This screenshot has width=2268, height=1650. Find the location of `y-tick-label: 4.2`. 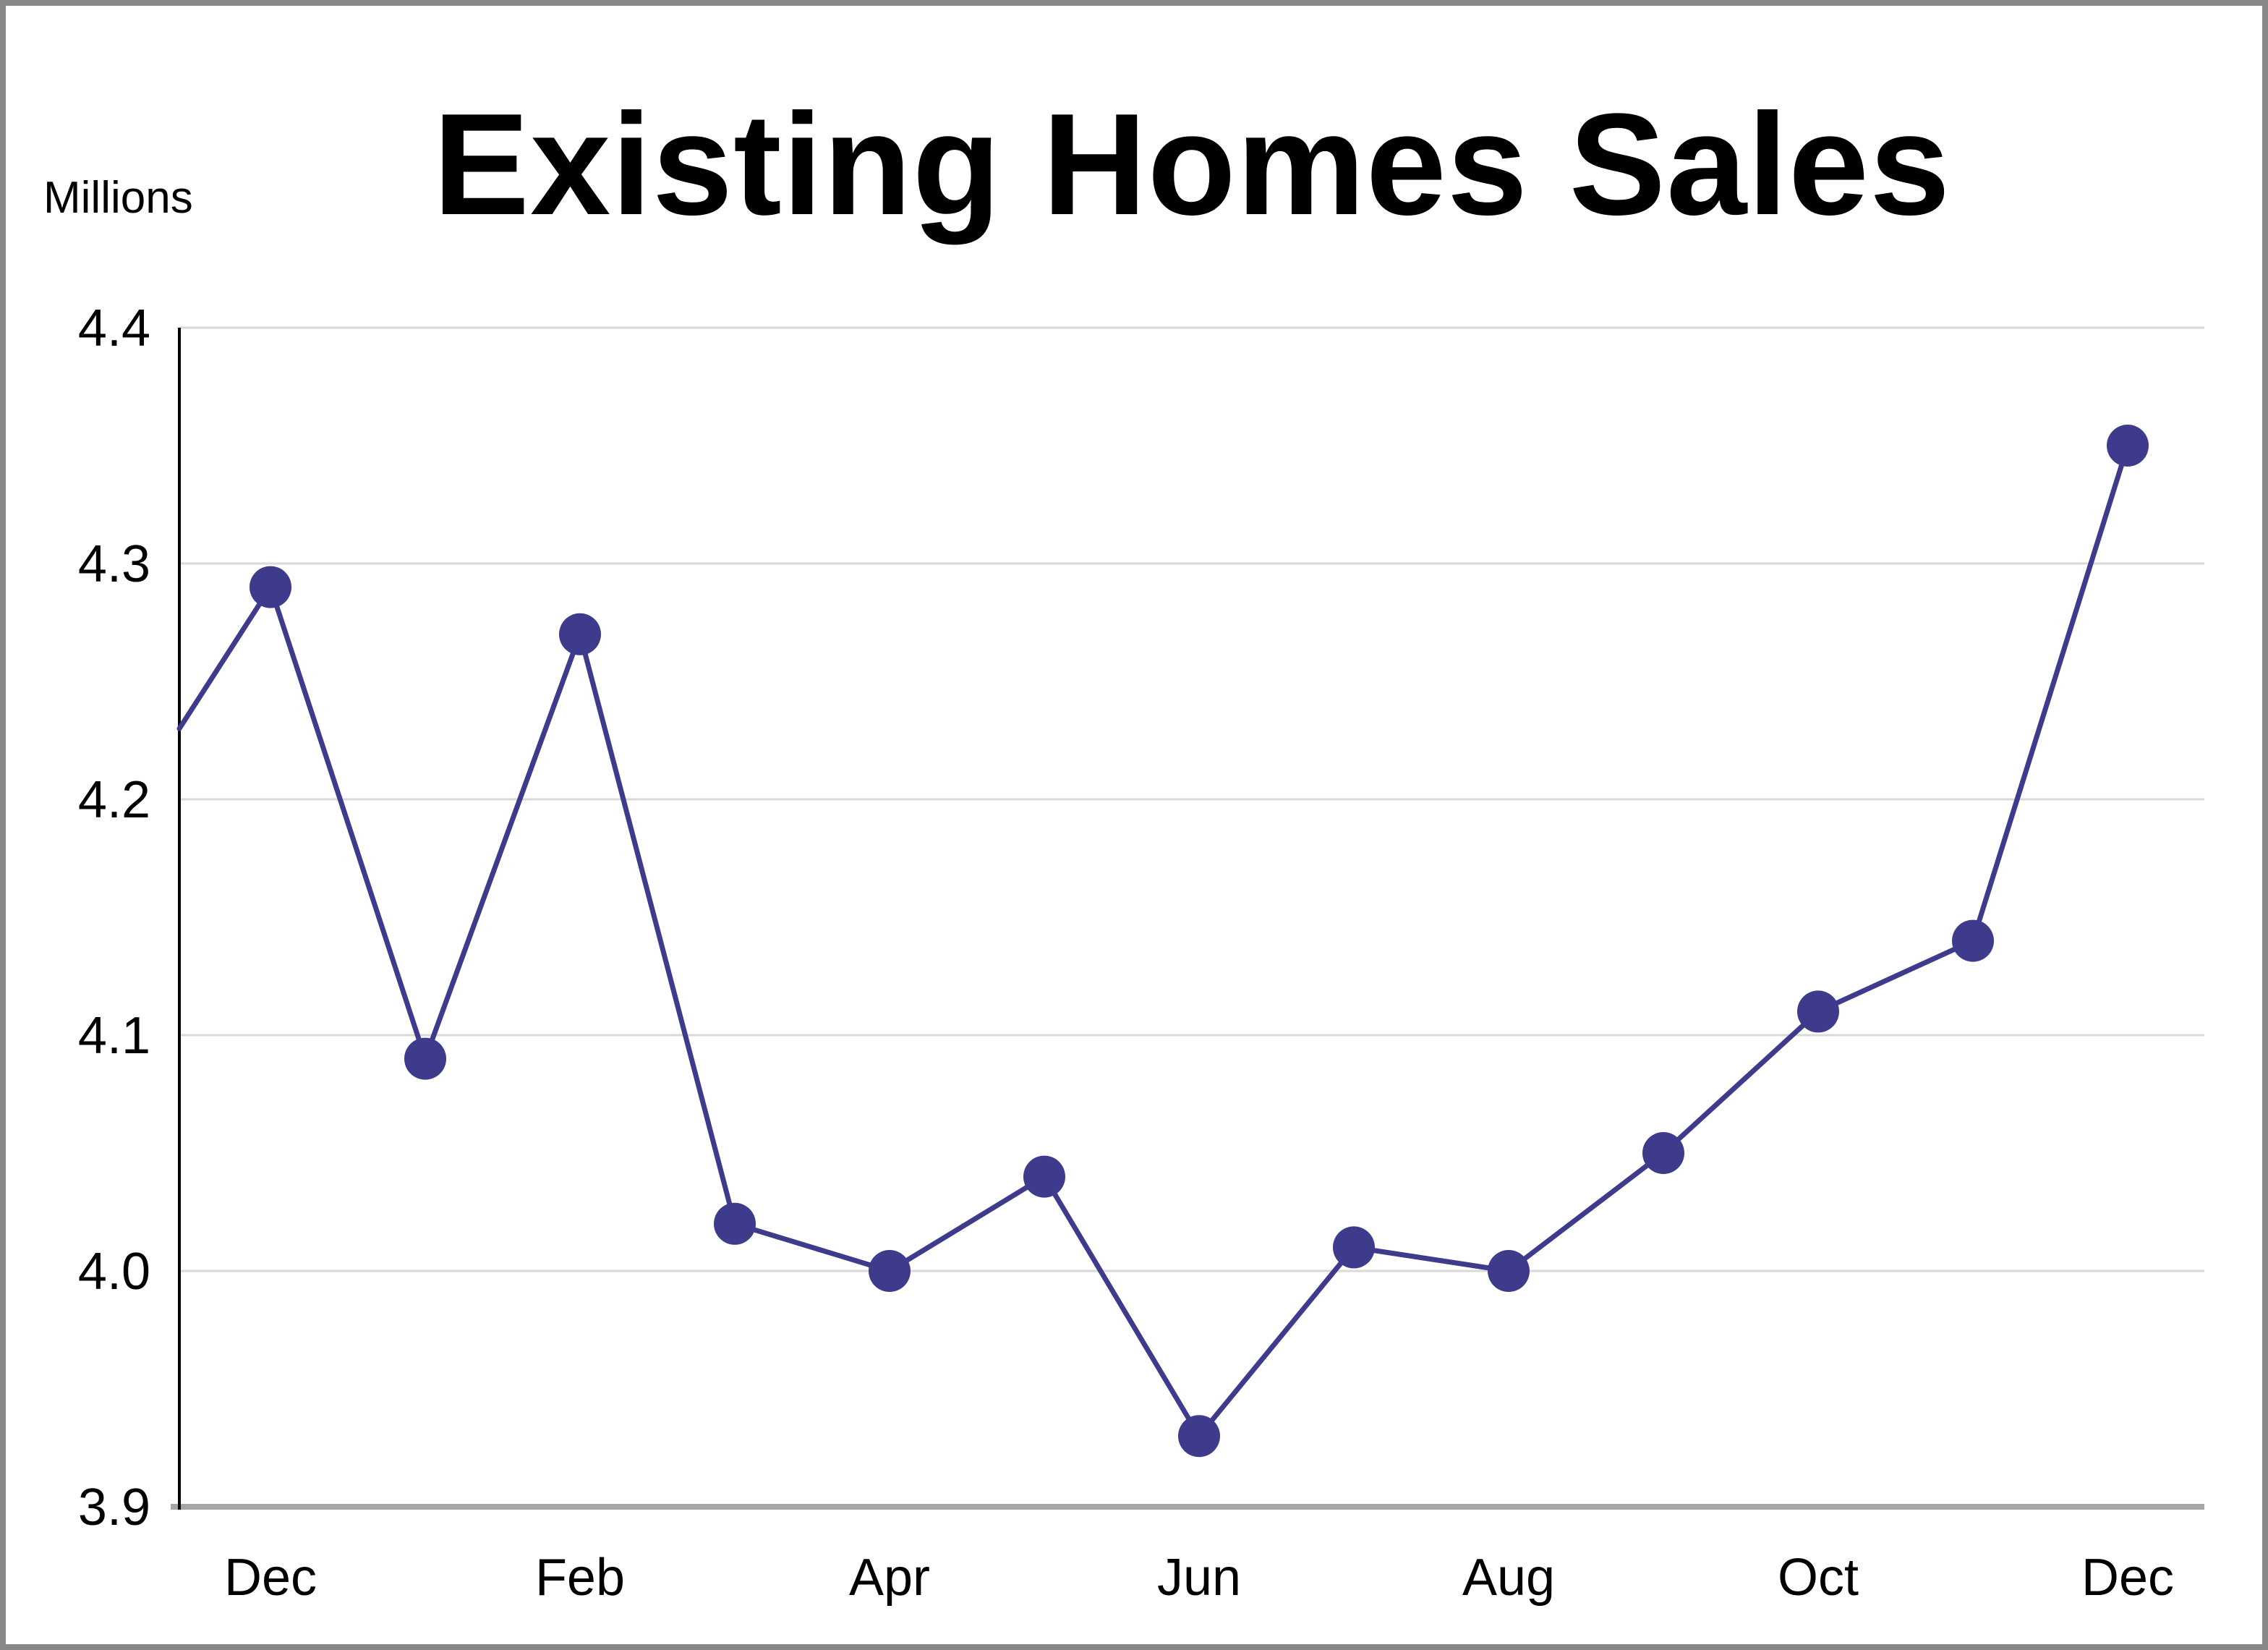

y-tick-label: 4.2 is located at coordinates (114, 800).